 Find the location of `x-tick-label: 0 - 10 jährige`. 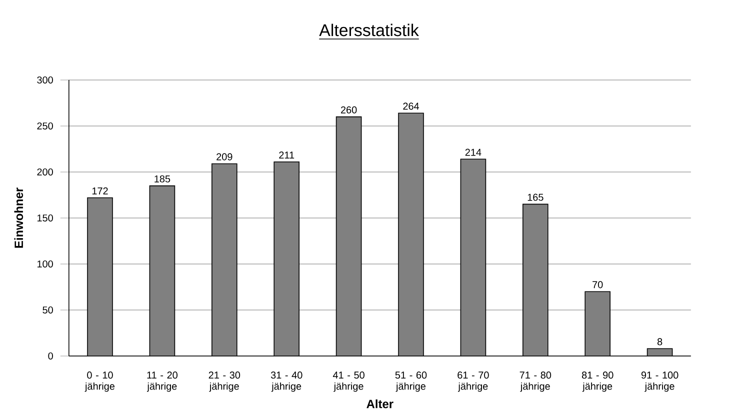

x-tick-label: 0 - 10 jährige is located at coordinates (99, 382).